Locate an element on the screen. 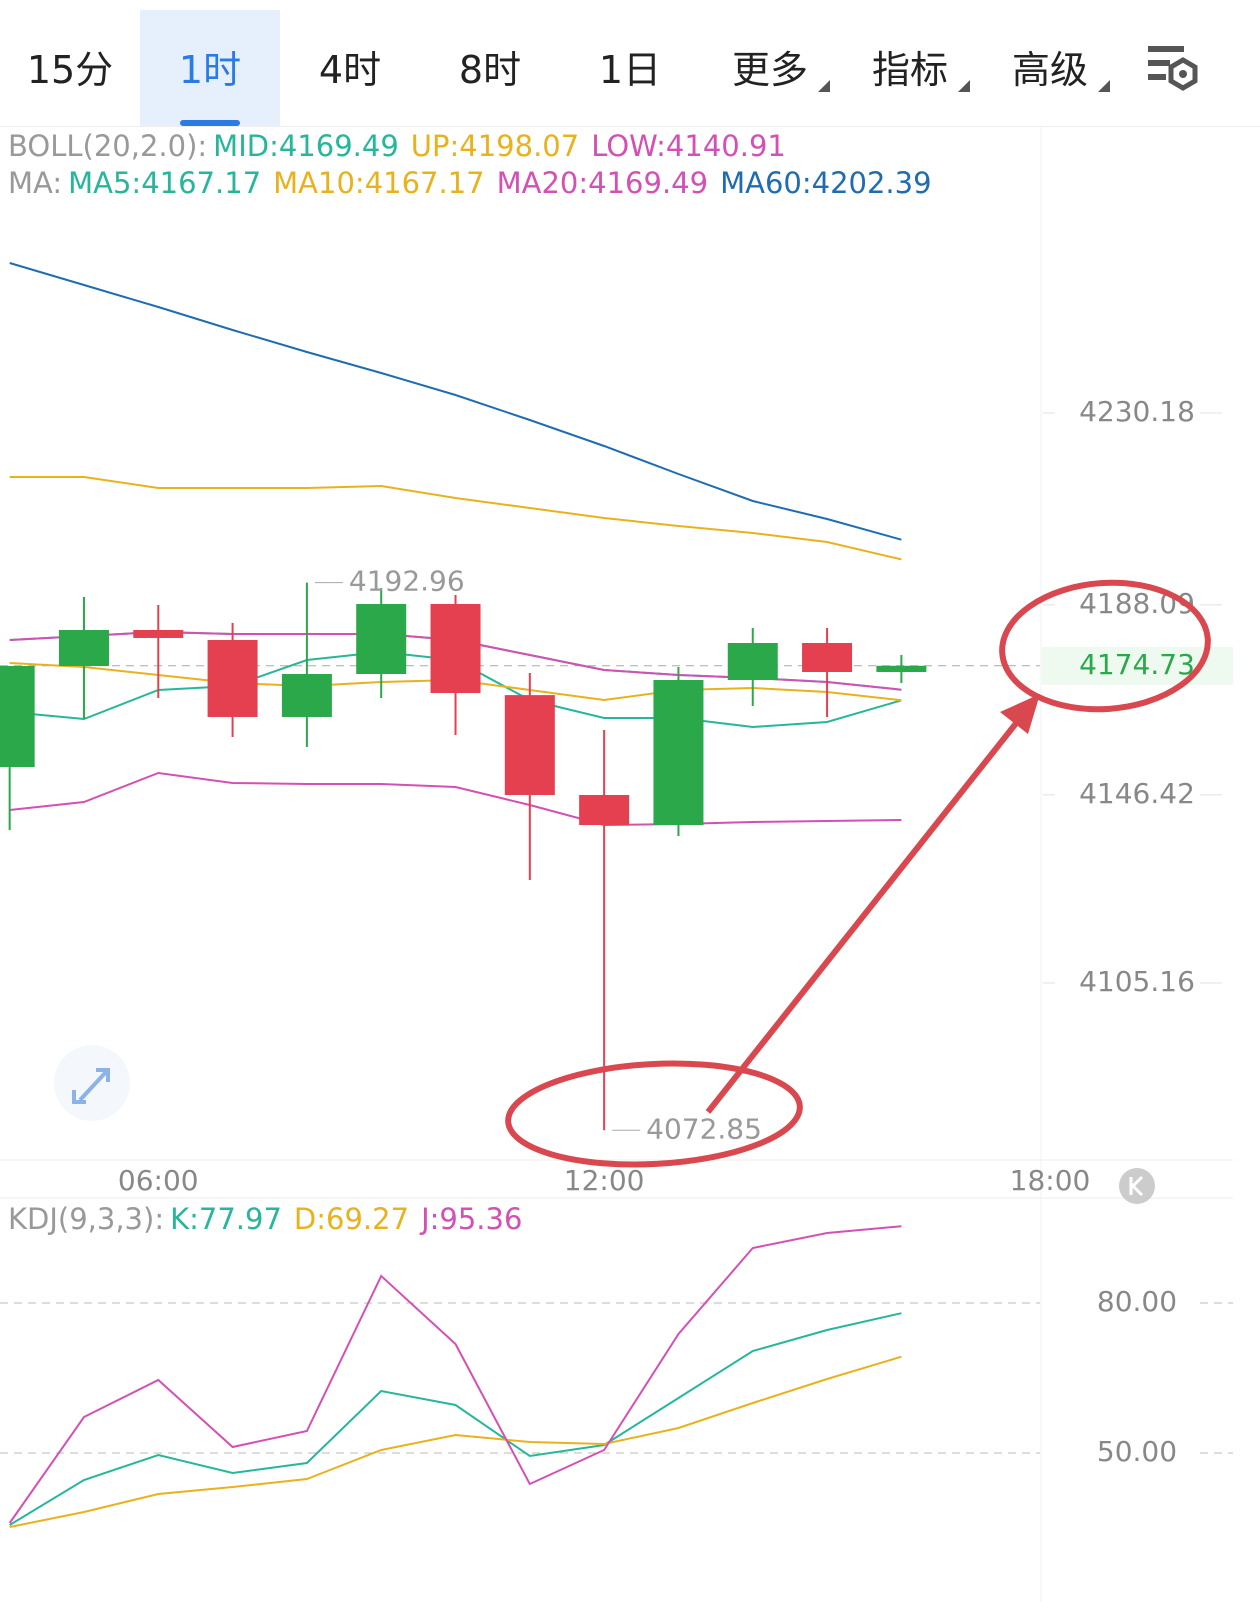  tab: 15分 is located at coordinates (70, 70).